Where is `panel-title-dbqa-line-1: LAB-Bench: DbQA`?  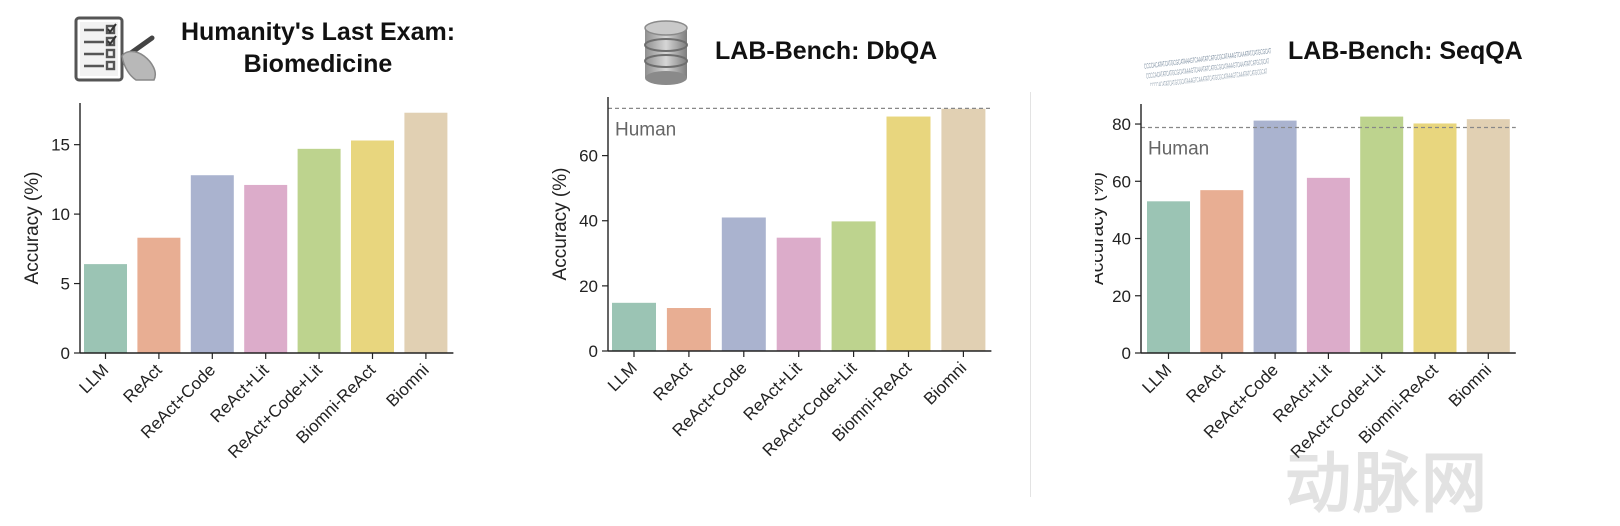
panel-title-dbqa-line-1: LAB-Bench: DbQA is located at coordinates (826, 51).